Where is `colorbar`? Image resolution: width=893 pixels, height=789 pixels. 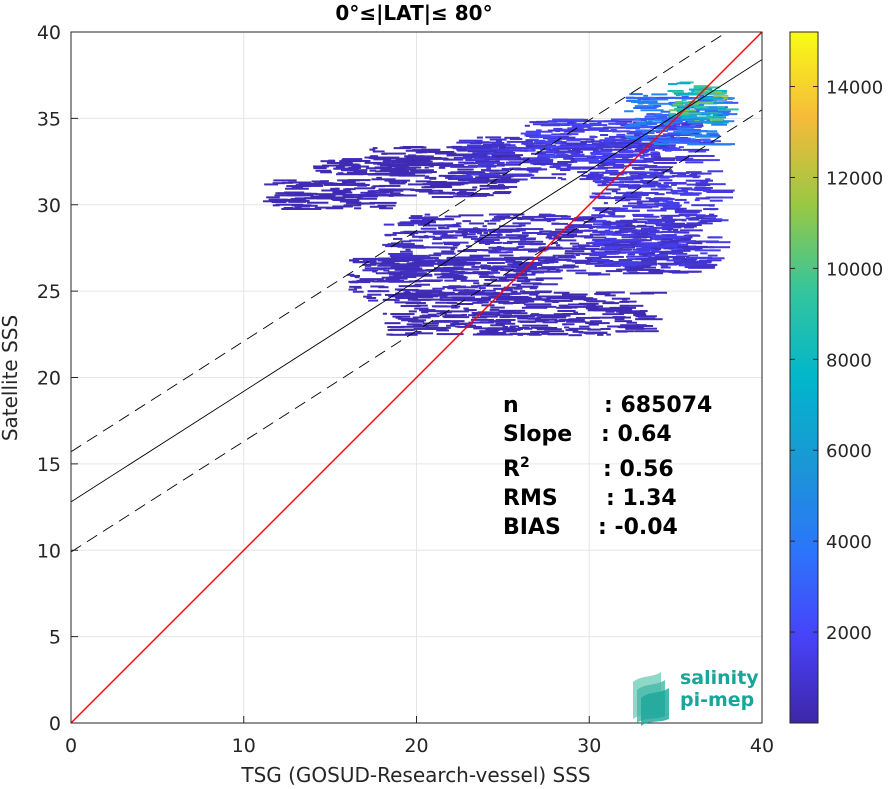
colorbar is located at coordinates (804, 377).